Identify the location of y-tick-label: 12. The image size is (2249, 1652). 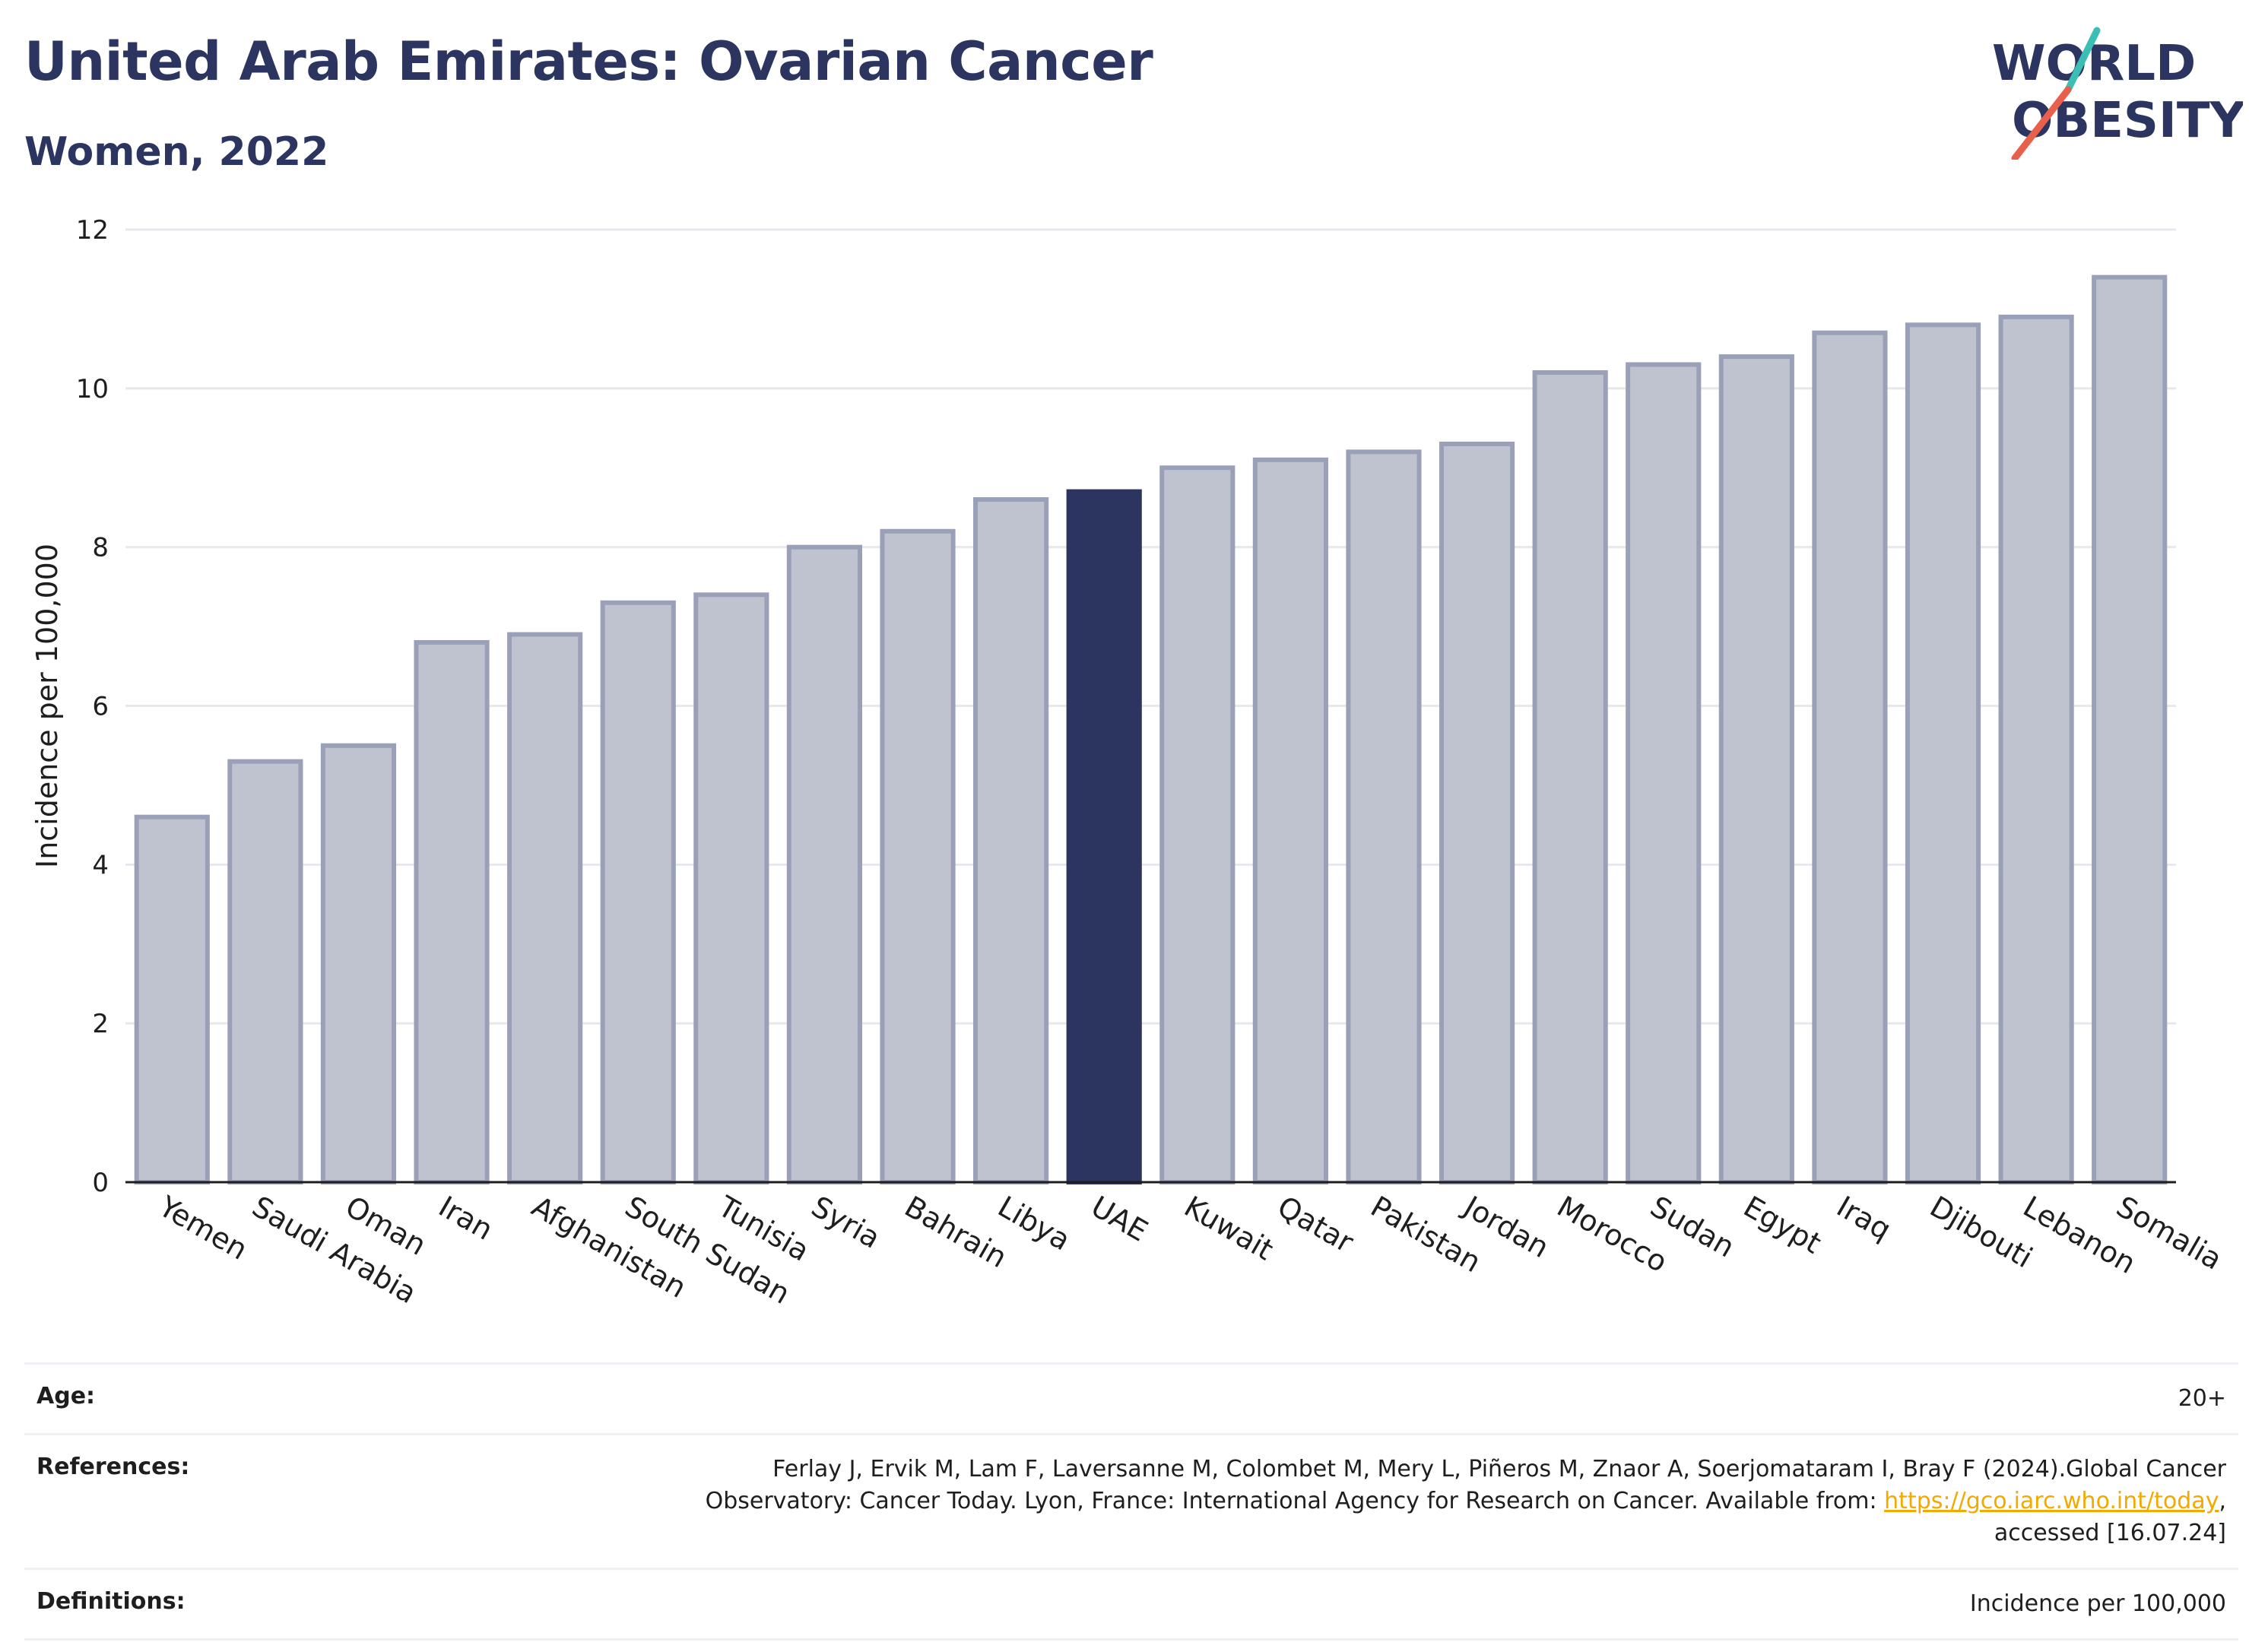
(92, 230).